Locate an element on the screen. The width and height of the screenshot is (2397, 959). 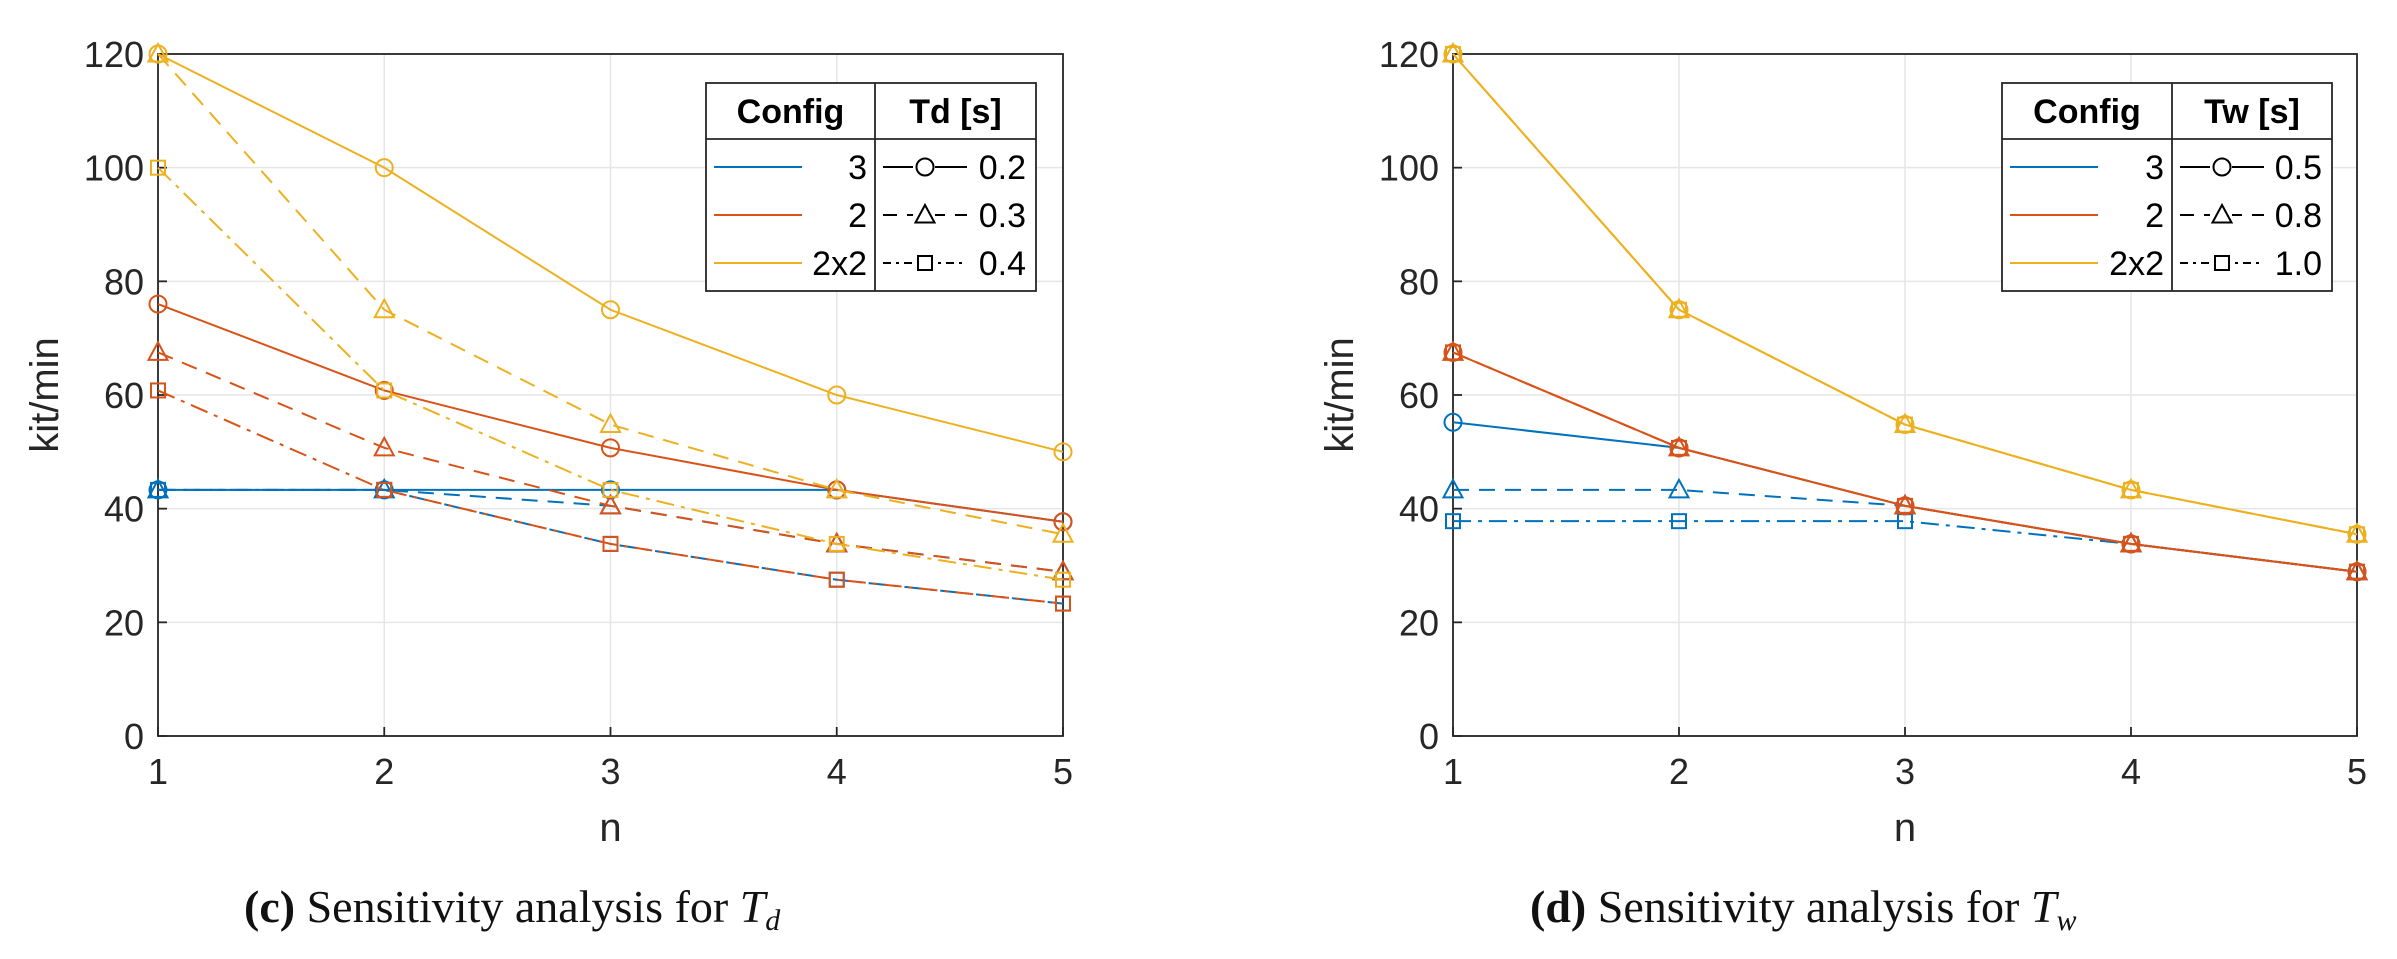
legend-param-label: 0.2 is located at coordinates (1002, 168).